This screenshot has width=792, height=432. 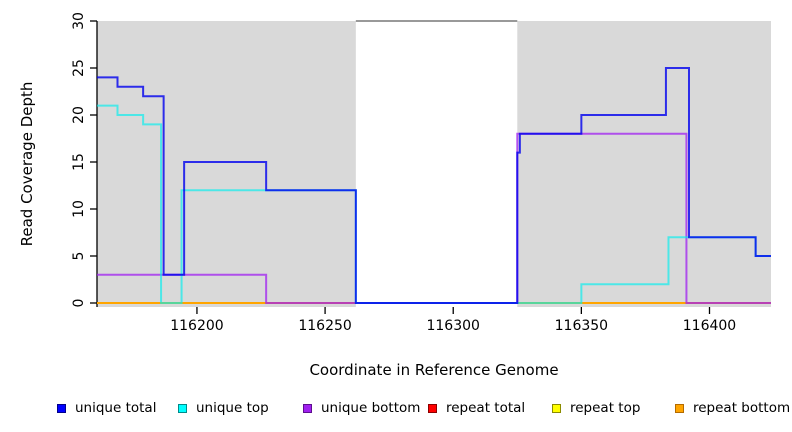 I want to click on y-tick-label: 25, so click(x=79, y=68).